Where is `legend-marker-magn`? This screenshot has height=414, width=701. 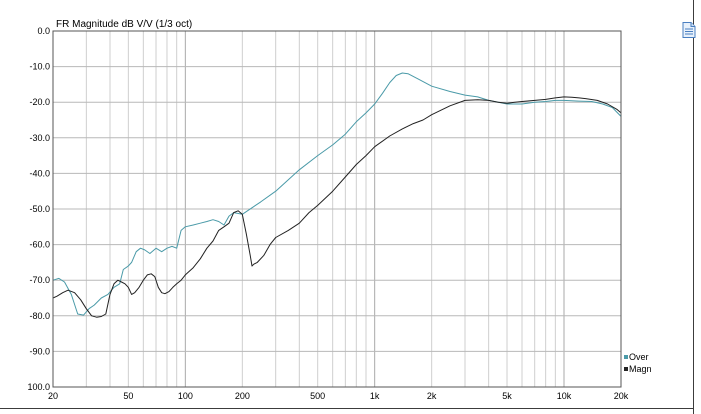 legend-marker-magn is located at coordinates (626, 369).